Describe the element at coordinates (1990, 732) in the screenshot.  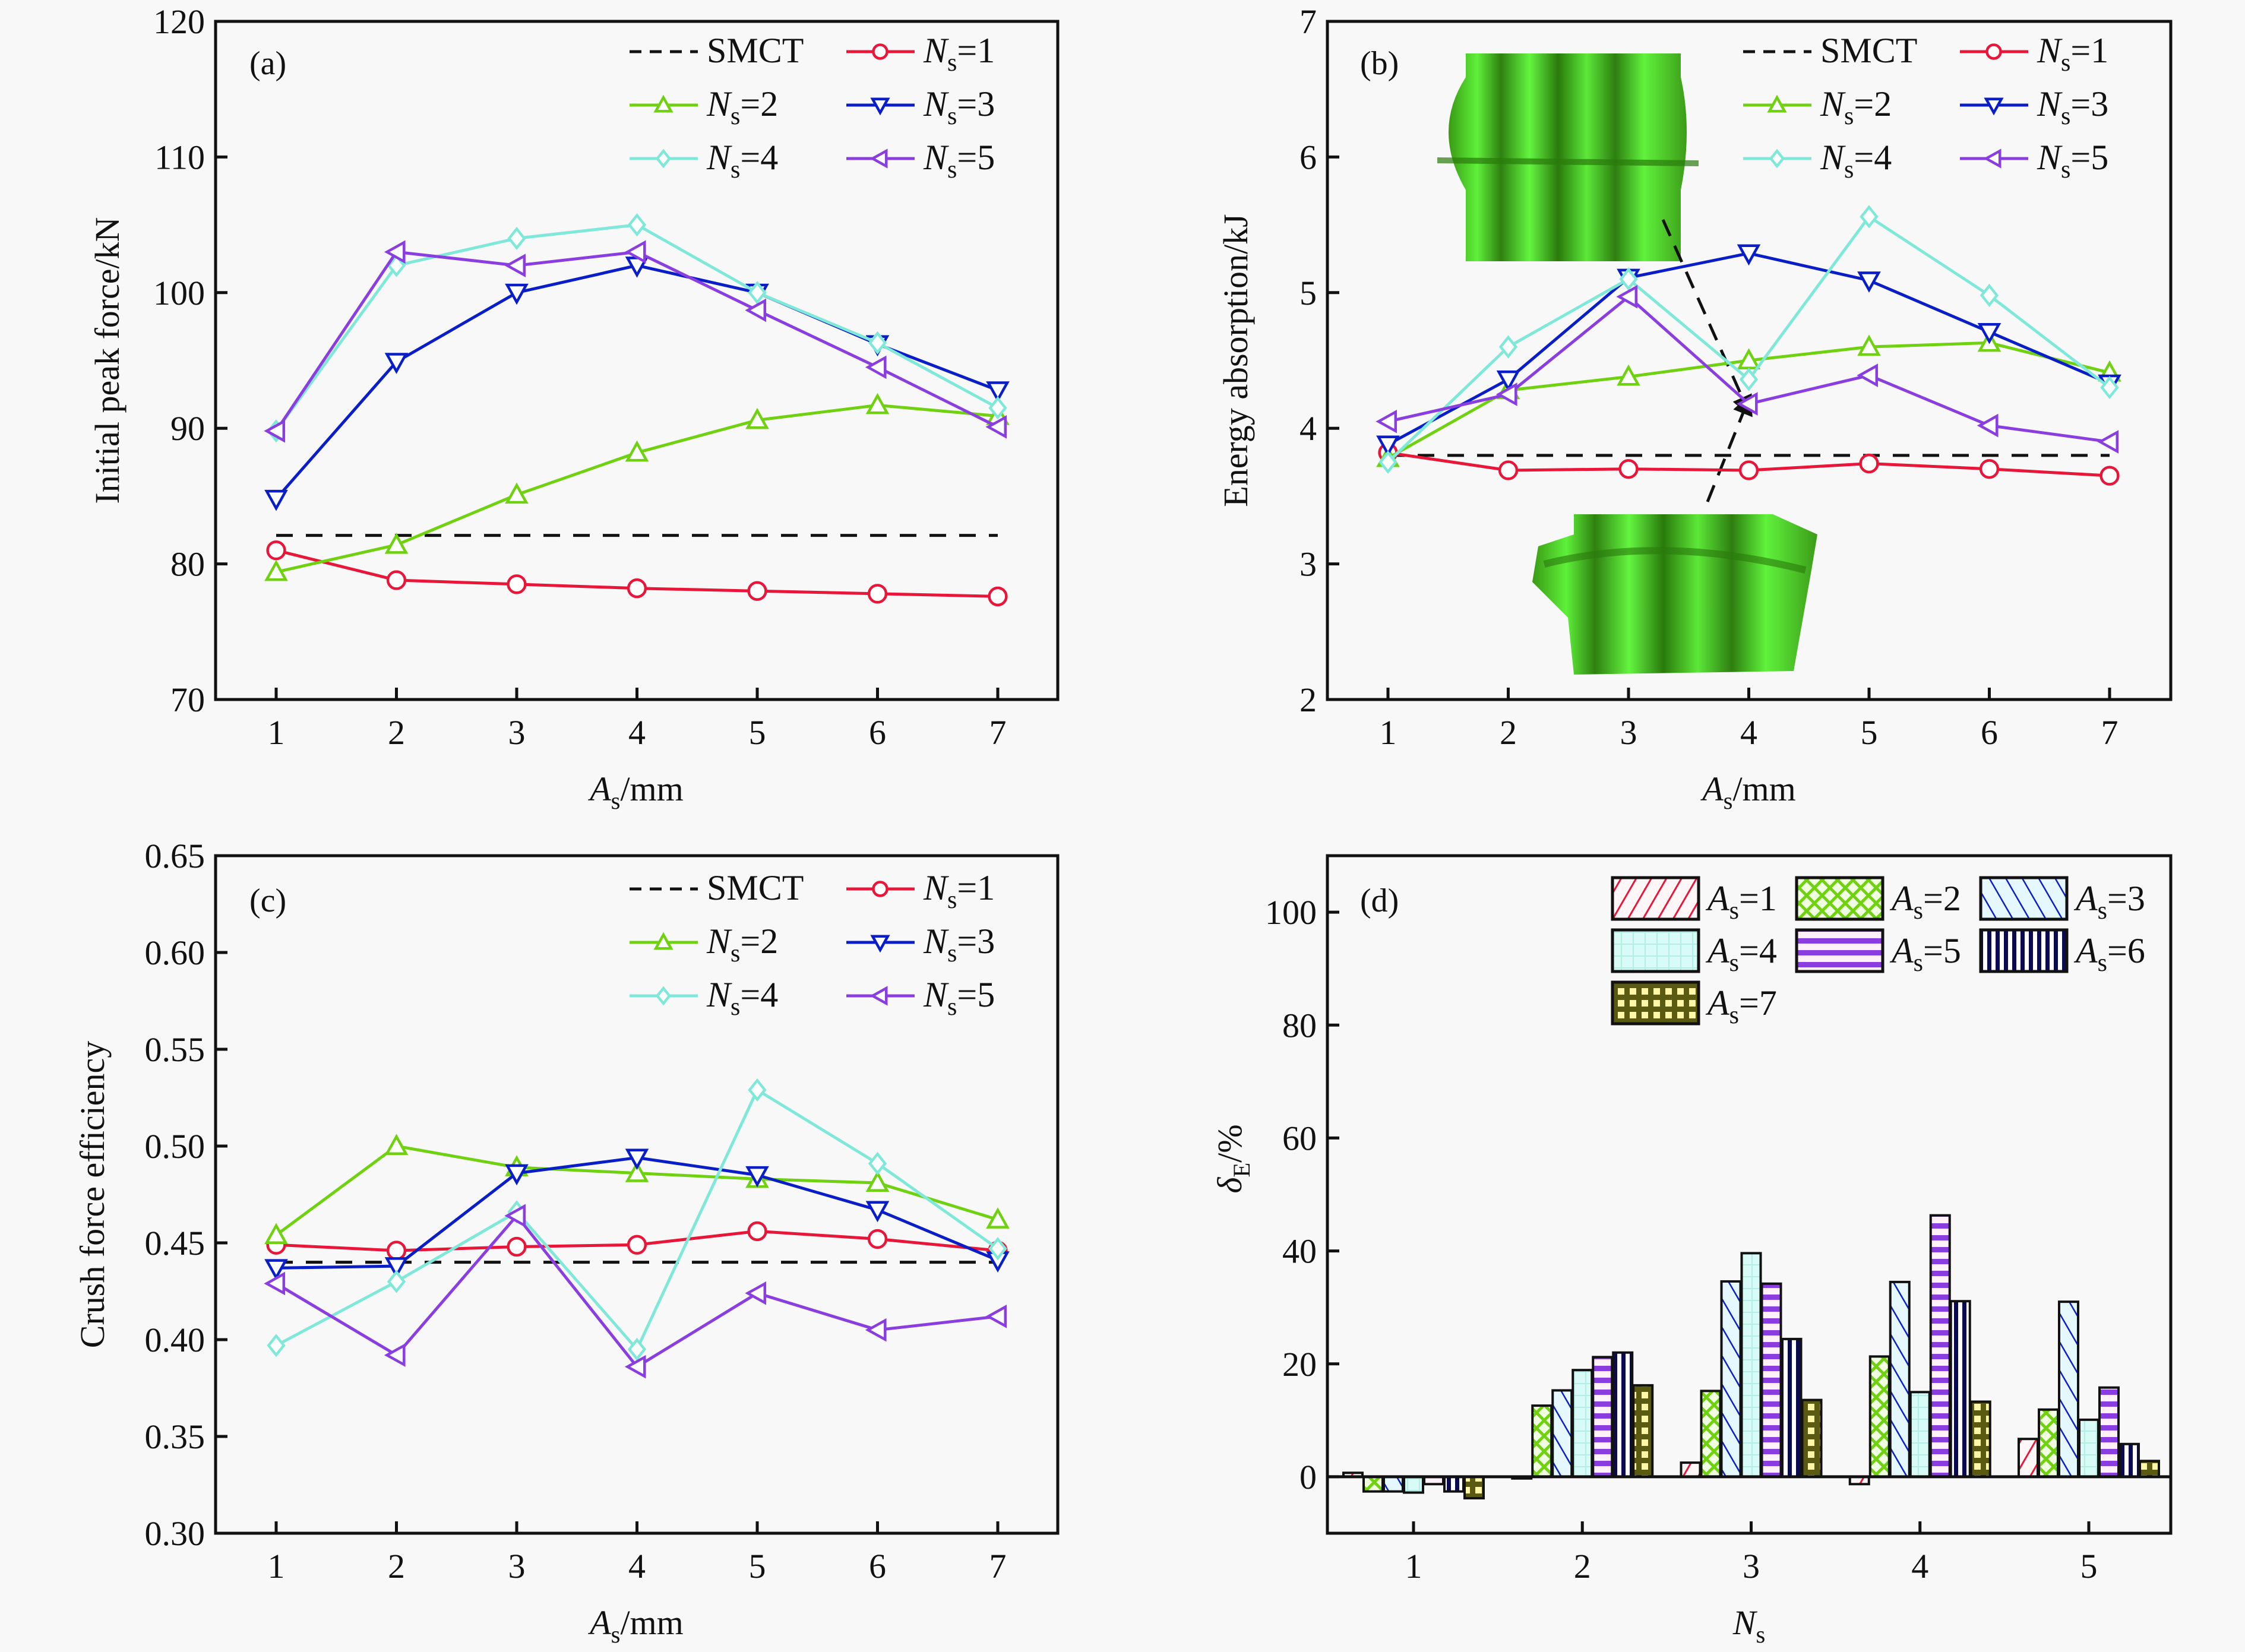
I see `x-tick-label: 6` at that location.